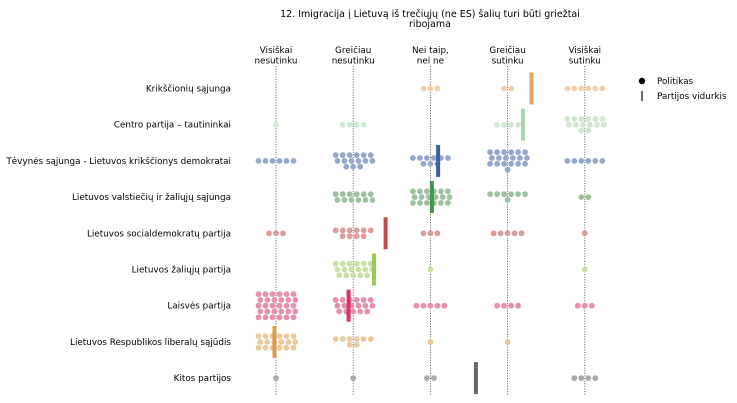  What do you see at coordinates (585, 62) in the screenshot?
I see `x-category-label: sutinku` at bounding box center [585, 62].